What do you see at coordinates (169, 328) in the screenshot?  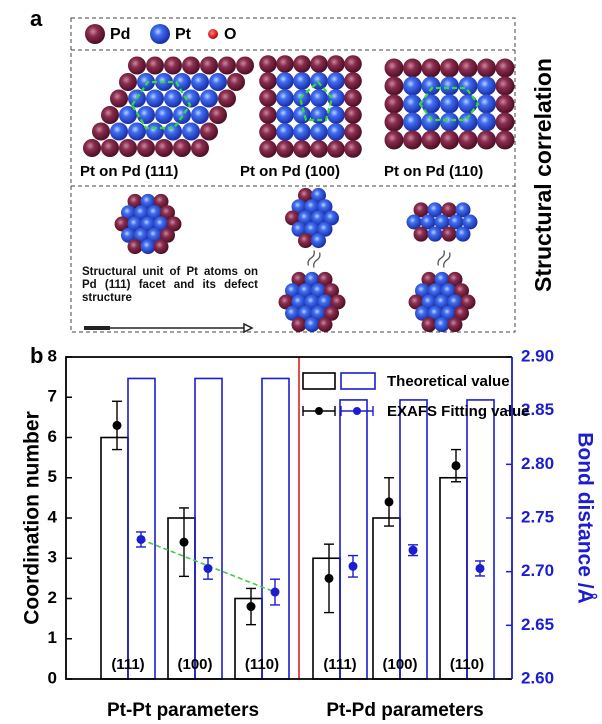 I see `arrow` at bounding box center [169, 328].